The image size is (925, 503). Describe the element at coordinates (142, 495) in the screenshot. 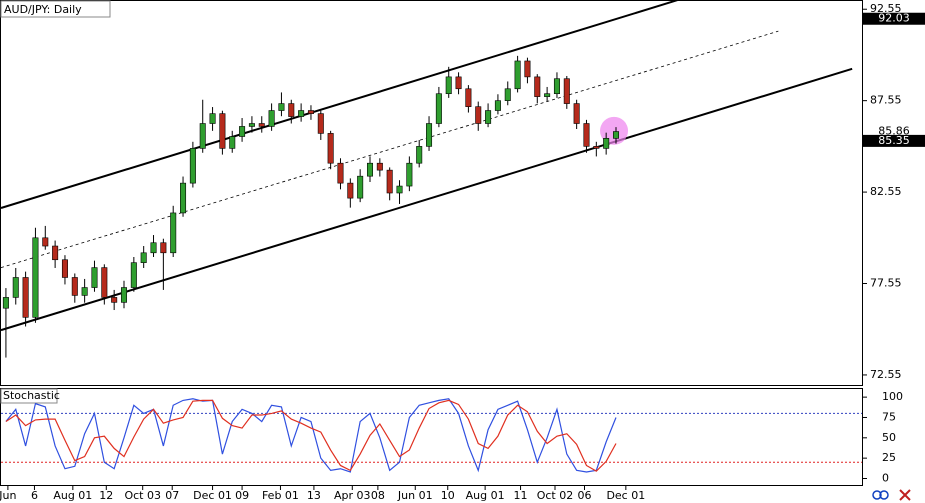

I see `x-tick-label: Oct 03` at that location.